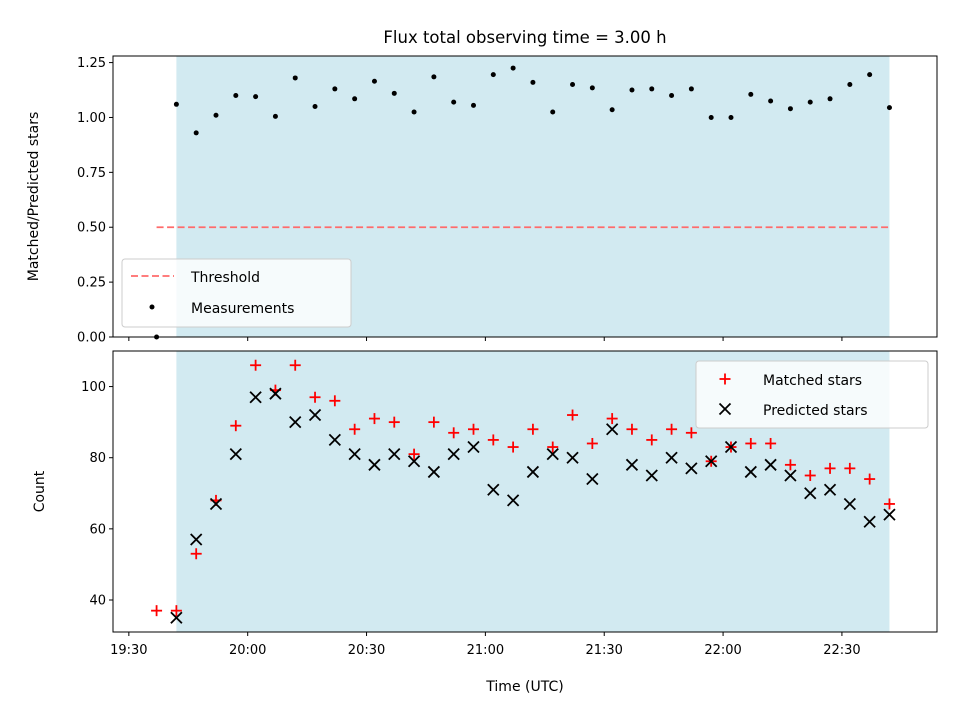 This screenshot has height=724, width=960. Describe the element at coordinates (242, 309) in the screenshot. I see `legend-measurement-label: Measurements` at that location.